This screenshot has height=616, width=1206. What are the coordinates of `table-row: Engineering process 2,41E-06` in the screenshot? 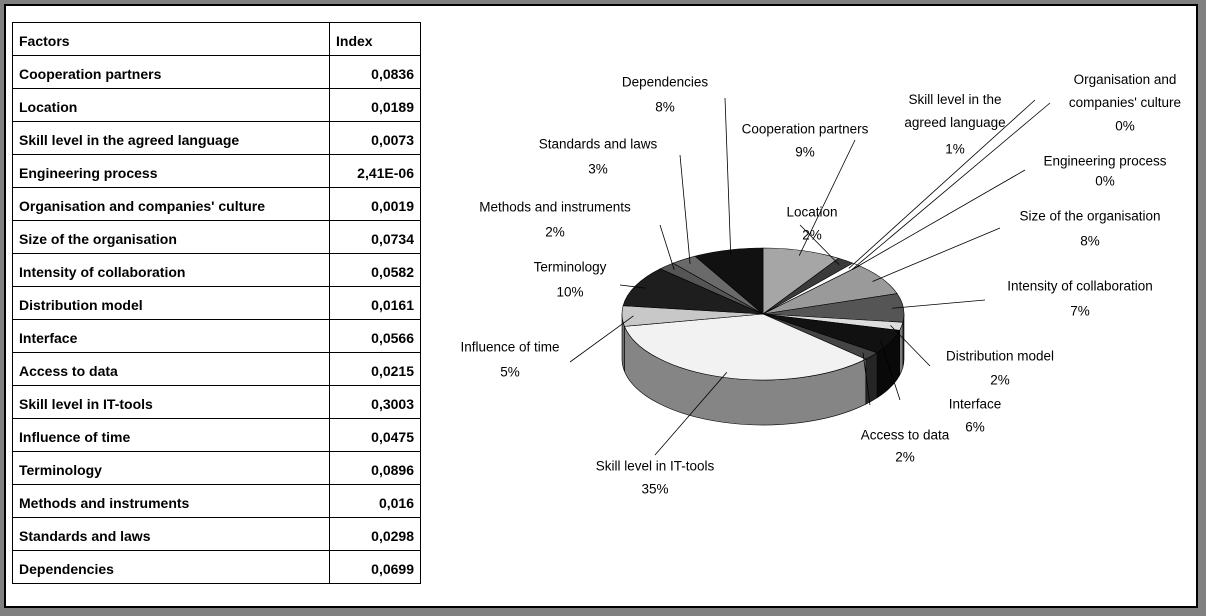 It's located at (216, 171).